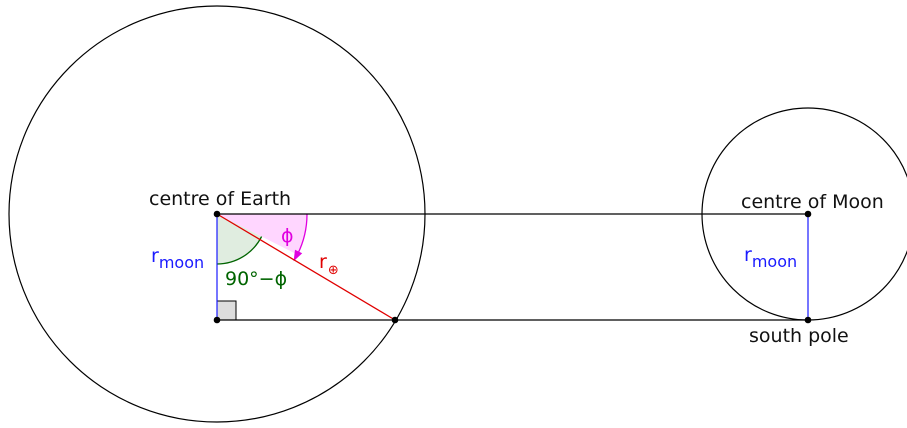 The width and height of the screenshot is (907, 428). Describe the element at coordinates (808, 320) in the screenshot. I see `south-pole-point` at that location.